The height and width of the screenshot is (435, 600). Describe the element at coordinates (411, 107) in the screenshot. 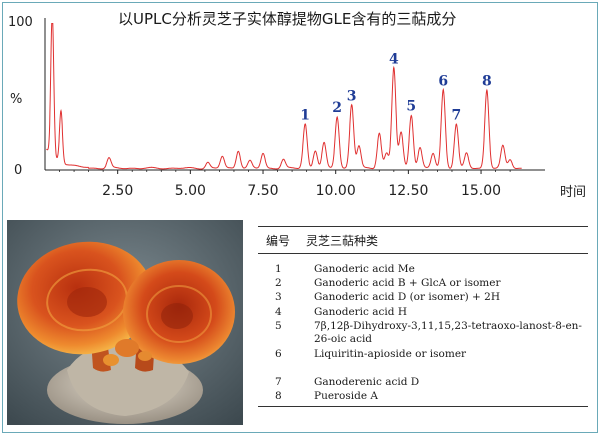

I see `peak-label-5: 5` at that location.